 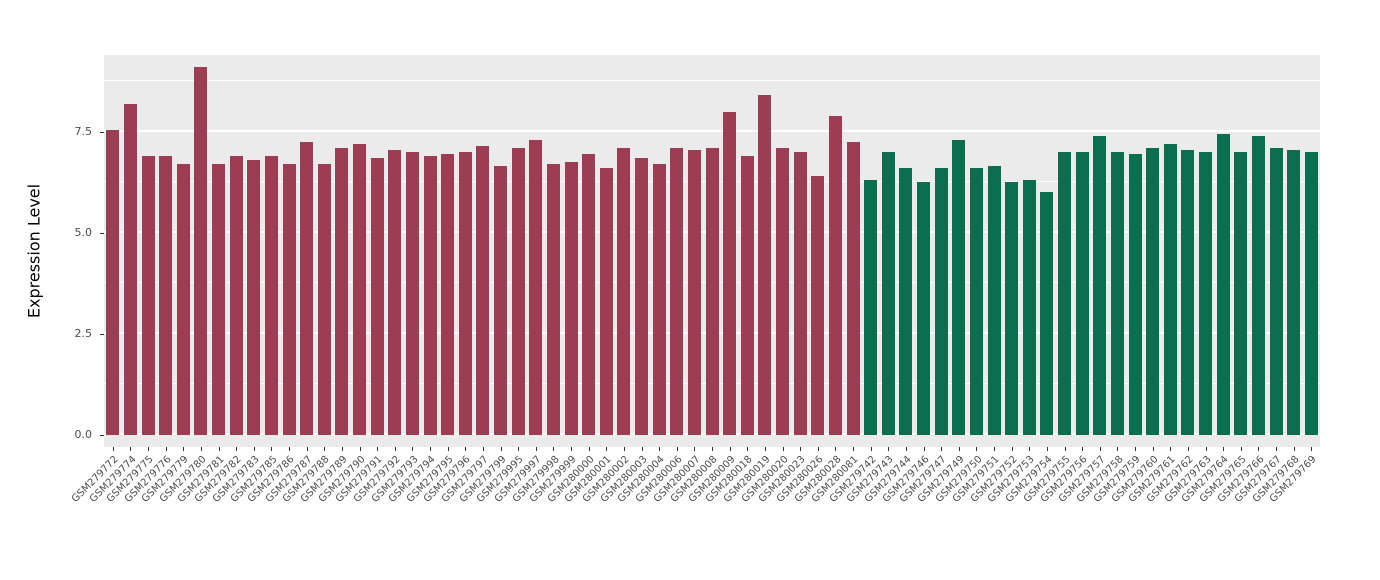 I want to click on x-tick-slot: GSM280018, so click(x=730, y=507).